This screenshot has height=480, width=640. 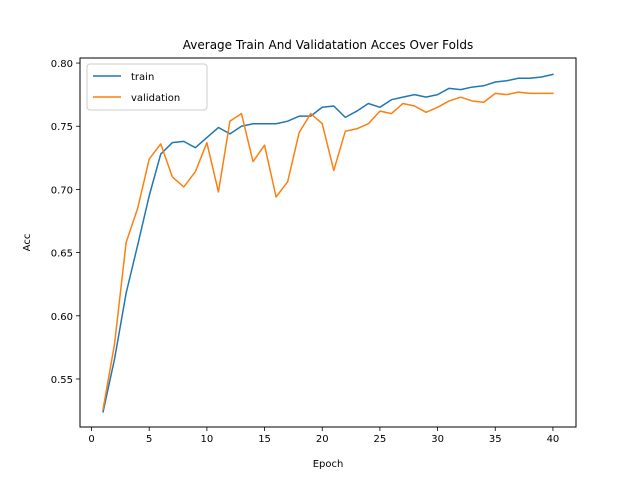 I want to click on x-tick-label: 40, so click(x=553, y=439).